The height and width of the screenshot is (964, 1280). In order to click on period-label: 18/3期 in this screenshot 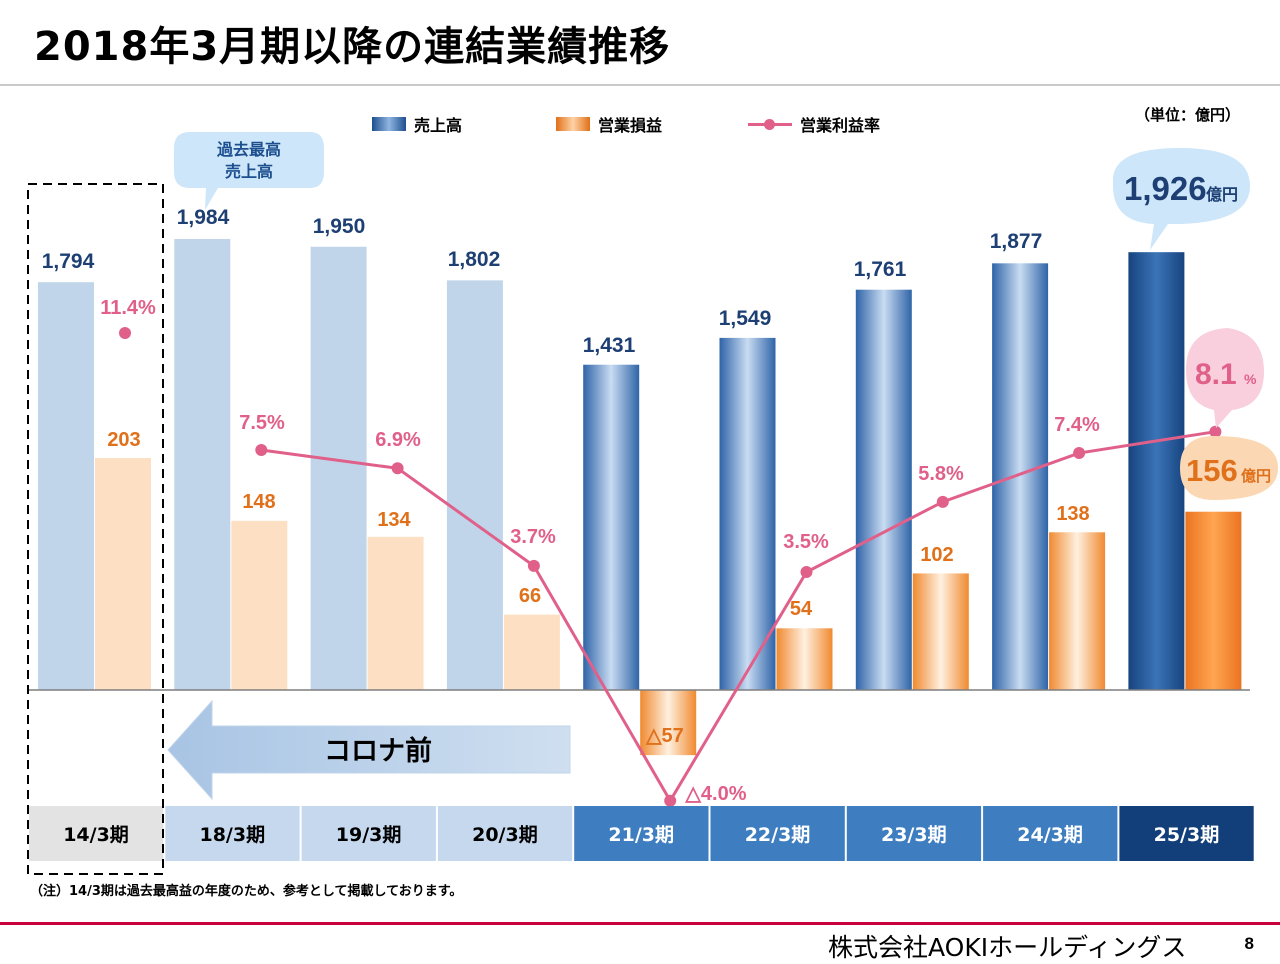, I will do `click(232, 835)`.